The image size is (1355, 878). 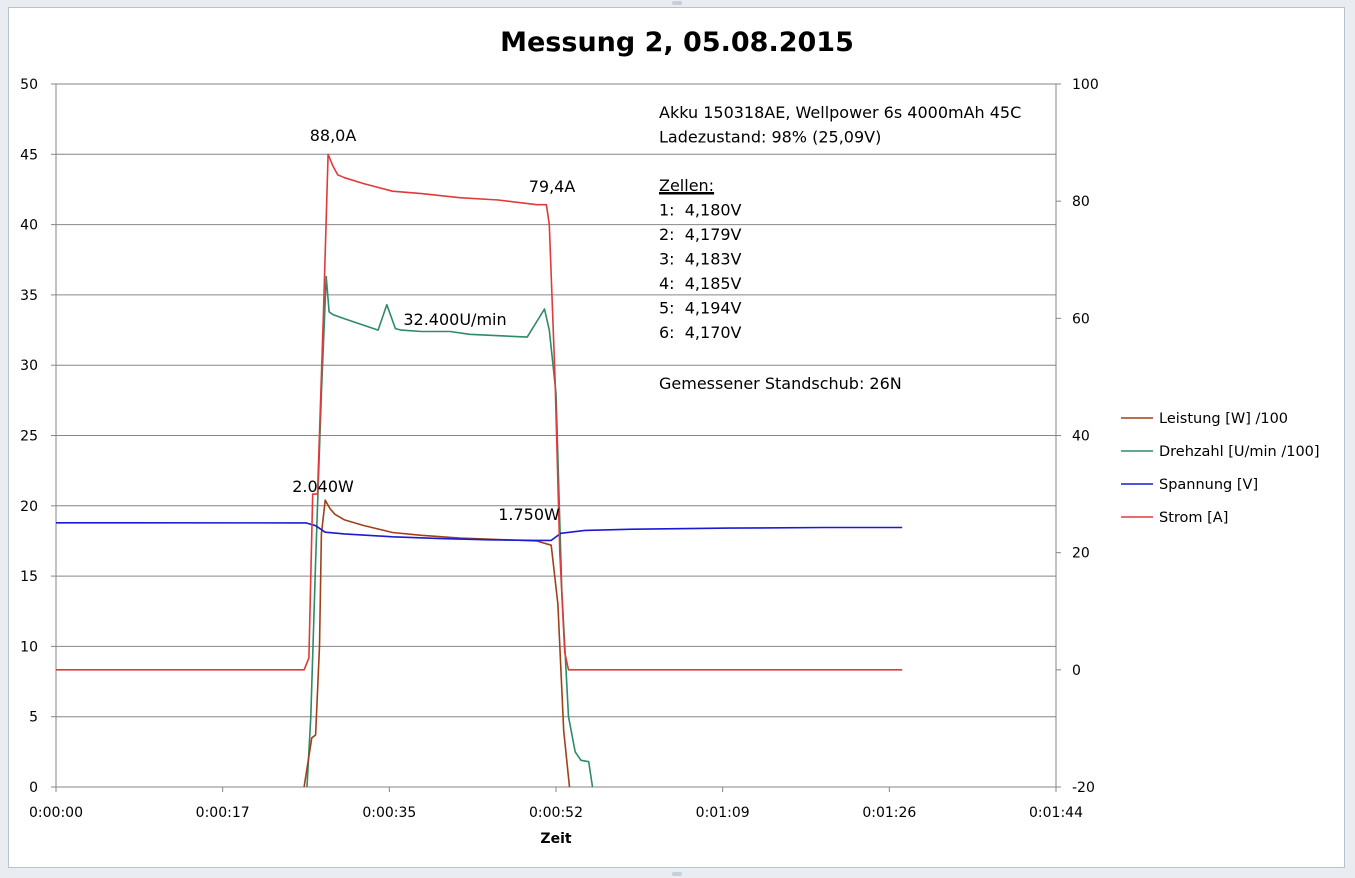 I want to click on y-right-tick-label: 20, so click(x=1081, y=554).